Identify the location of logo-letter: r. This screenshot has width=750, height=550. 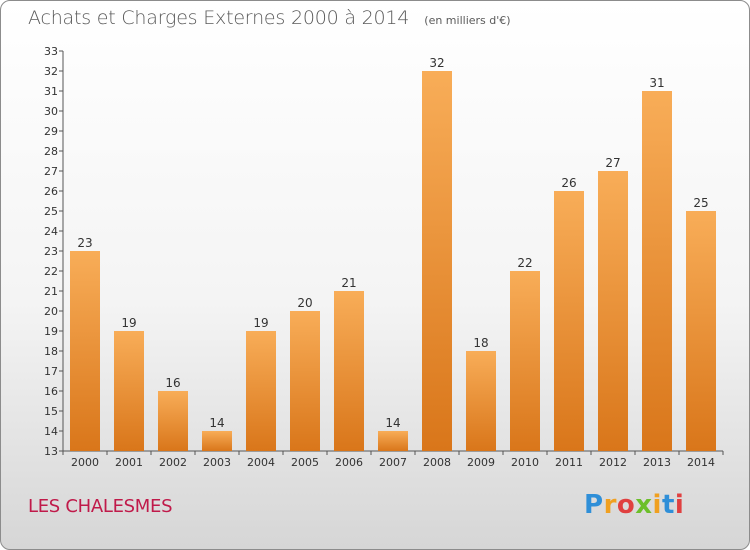
(610, 505).